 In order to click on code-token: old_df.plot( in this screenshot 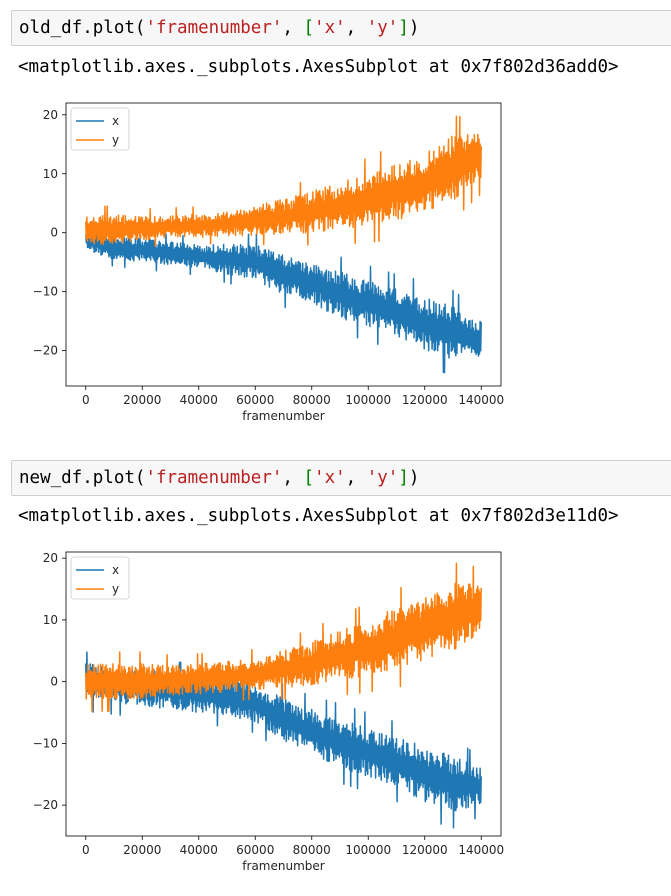, I will do `click(82, 28)`.